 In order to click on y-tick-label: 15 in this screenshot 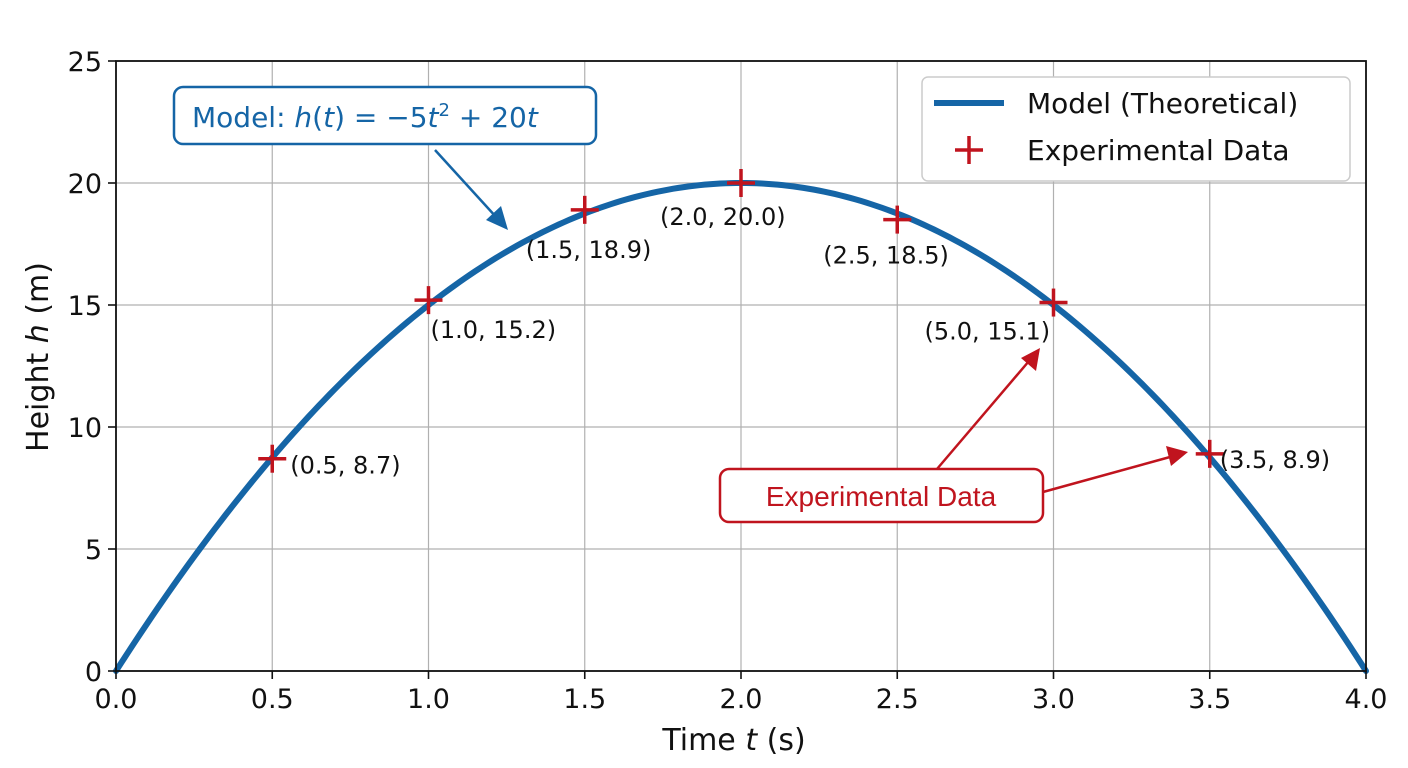, I will do `click(85, 306)`.